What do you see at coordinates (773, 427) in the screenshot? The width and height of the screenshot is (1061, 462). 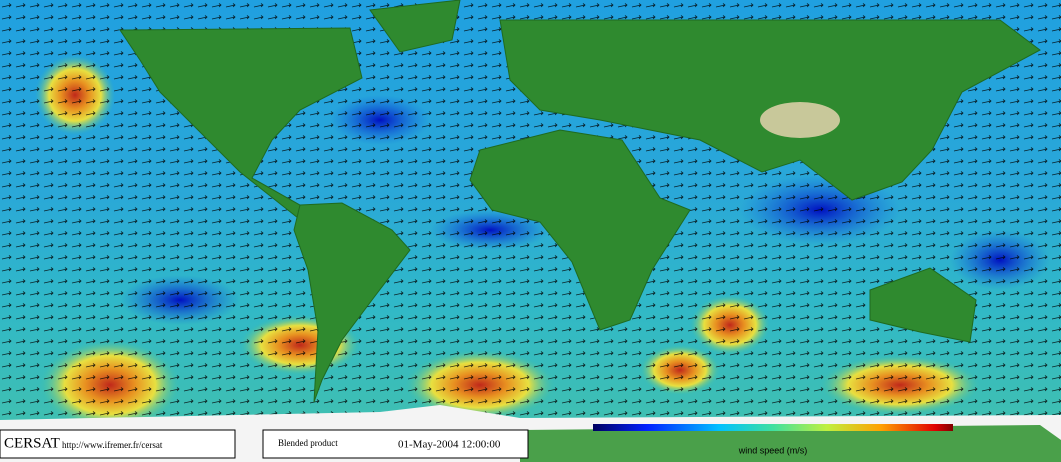 I see `colorbar` at bounding box center [773, 427].